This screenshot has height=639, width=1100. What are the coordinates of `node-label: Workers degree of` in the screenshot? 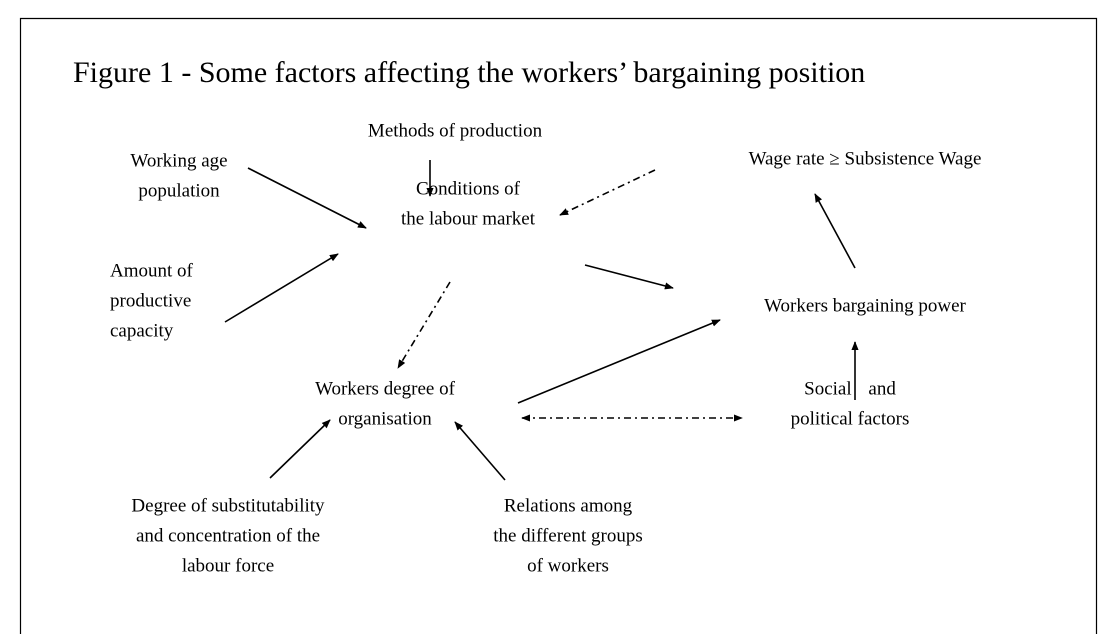 It's located at (385, 388).